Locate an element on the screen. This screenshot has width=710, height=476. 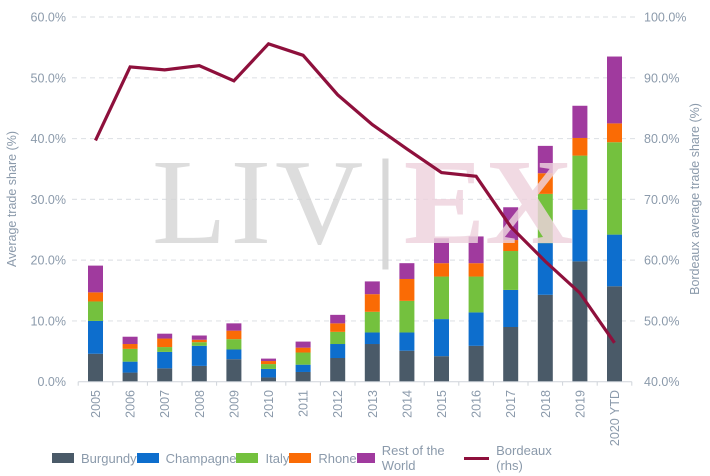
legend-label: Burgundy is located at coordinates (109, 458).